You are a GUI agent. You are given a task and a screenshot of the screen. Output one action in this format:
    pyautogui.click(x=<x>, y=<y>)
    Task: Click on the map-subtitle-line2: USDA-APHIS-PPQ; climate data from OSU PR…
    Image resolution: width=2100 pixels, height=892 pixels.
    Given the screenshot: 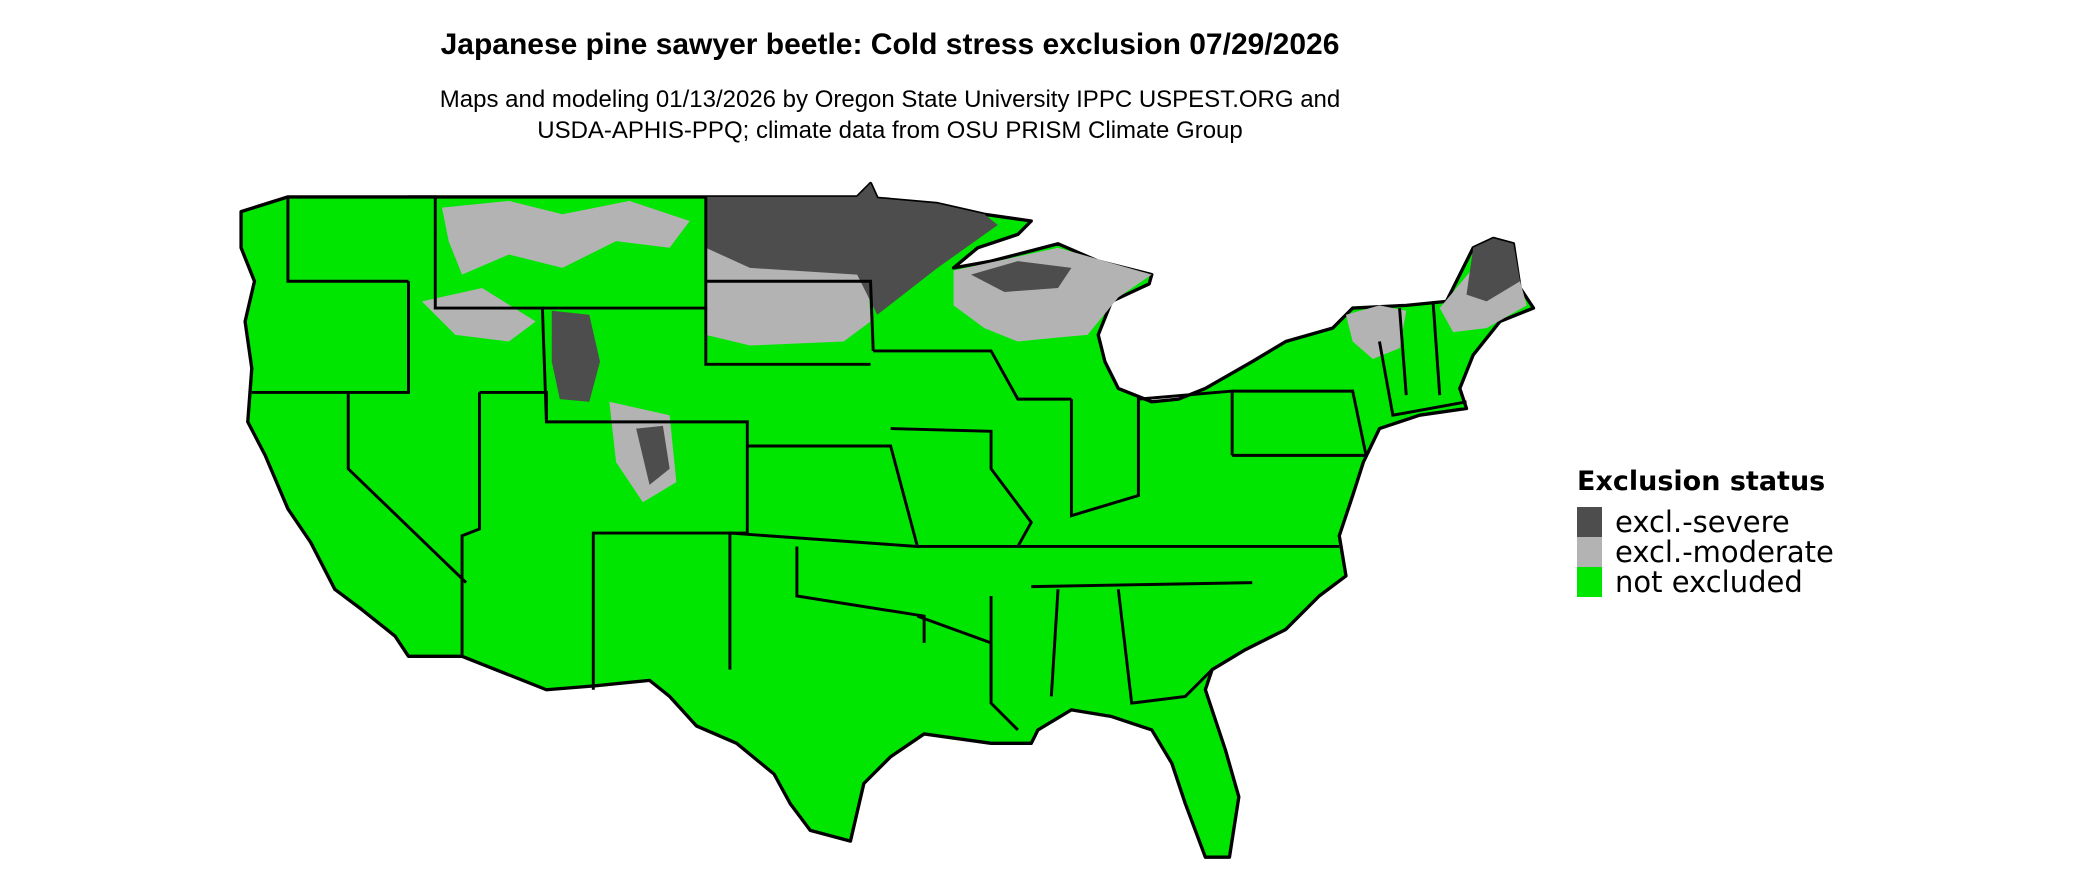 What is the action you would take?
    pyautogui.click(x=890, y=130)
    